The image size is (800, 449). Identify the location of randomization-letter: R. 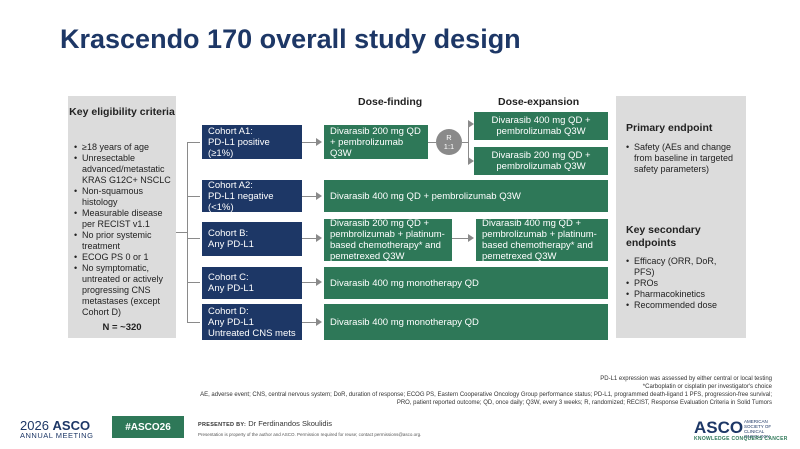
(449, 137).